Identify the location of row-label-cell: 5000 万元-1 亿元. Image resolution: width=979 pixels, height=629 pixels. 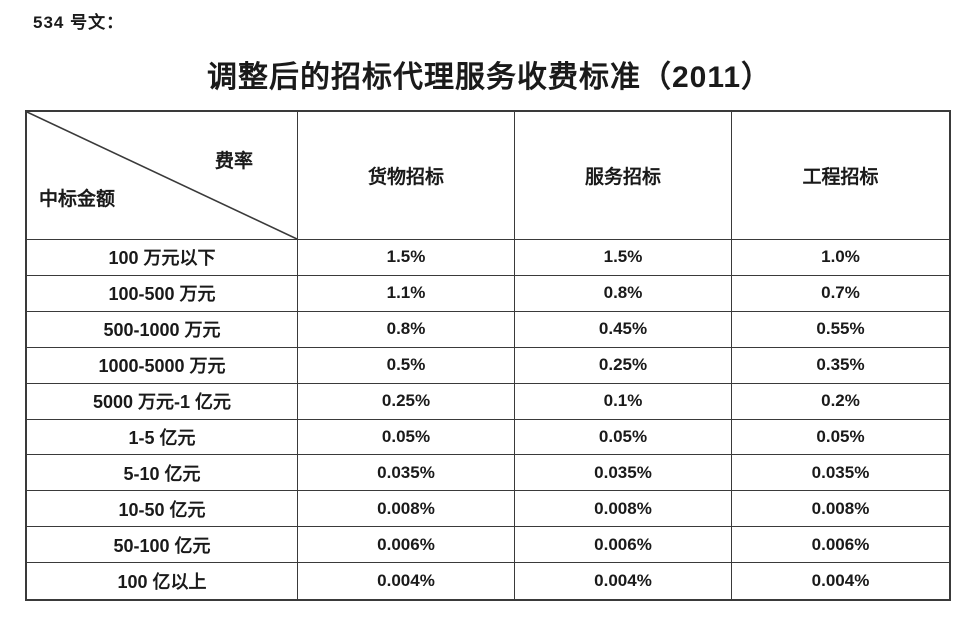
(162, 401).